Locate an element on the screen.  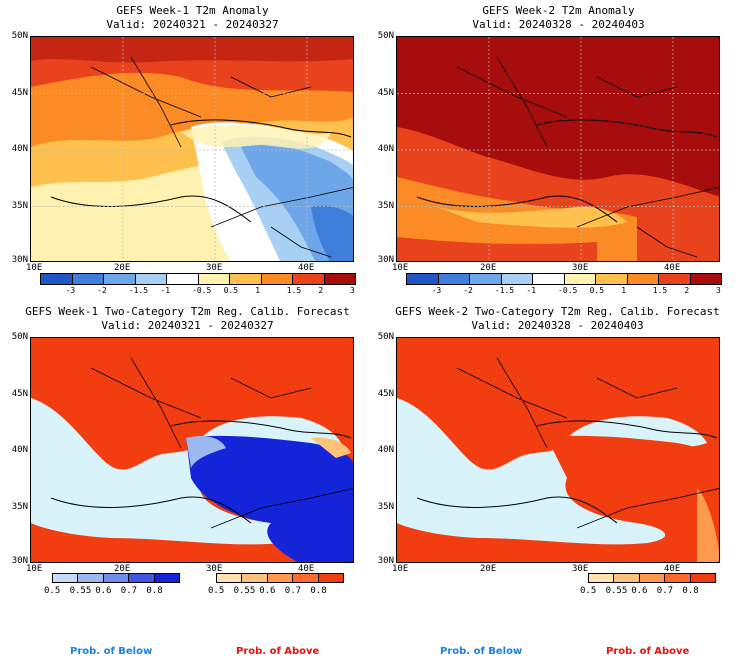
legend-prob-below-week1: Prob. of Below is located at coordinates (111, 651).